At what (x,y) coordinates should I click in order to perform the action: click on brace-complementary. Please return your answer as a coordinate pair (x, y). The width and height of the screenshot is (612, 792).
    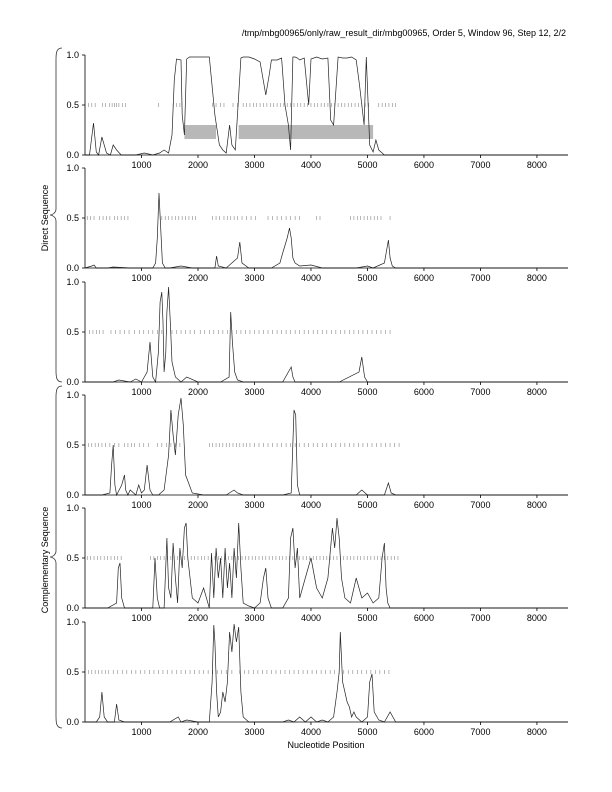
    Looking at the image, I should click on (56, 557).